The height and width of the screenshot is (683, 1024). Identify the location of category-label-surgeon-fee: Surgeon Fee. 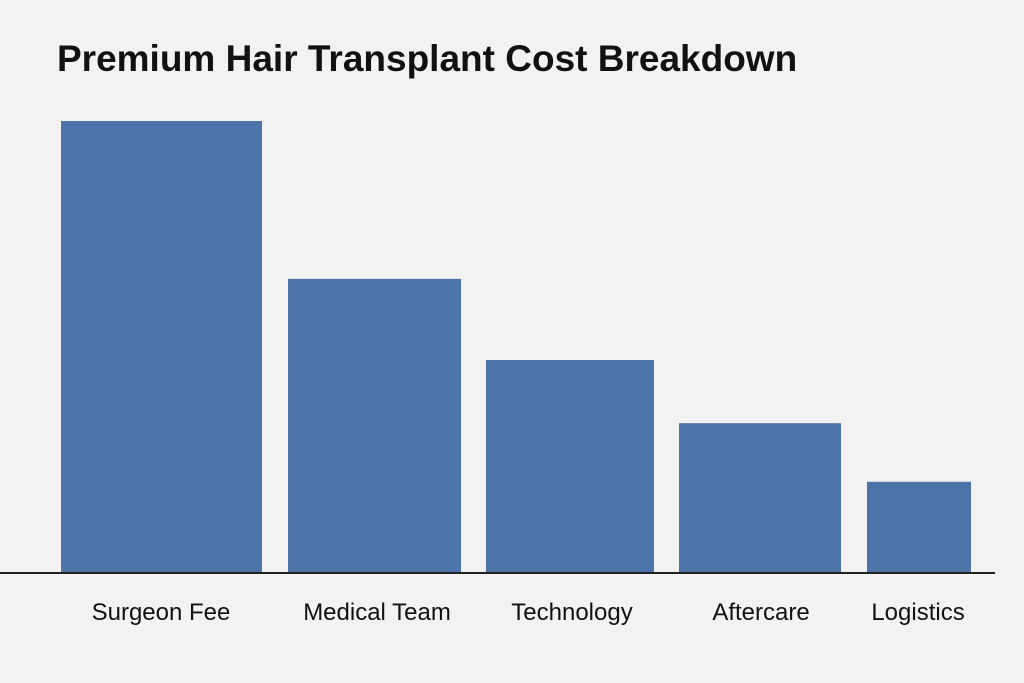
(161, 612).